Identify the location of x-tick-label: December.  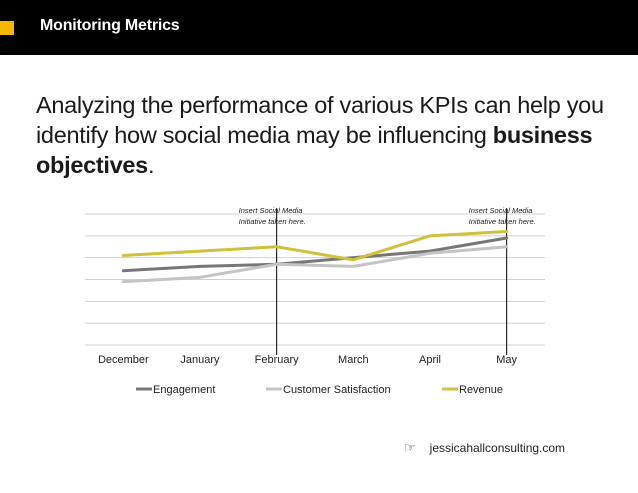
(123, 360).